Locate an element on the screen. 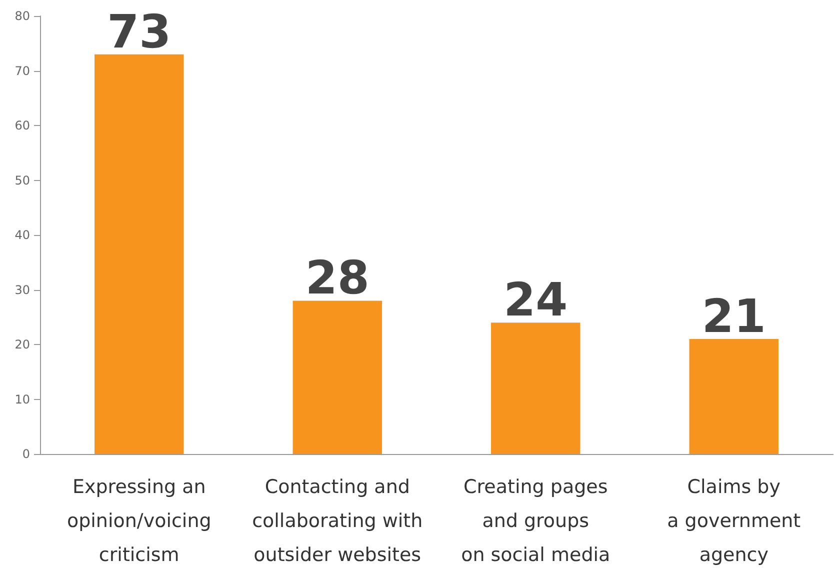 The image size is (834, 572). y-tick-label: 60 is located at coordinates (22, 125).